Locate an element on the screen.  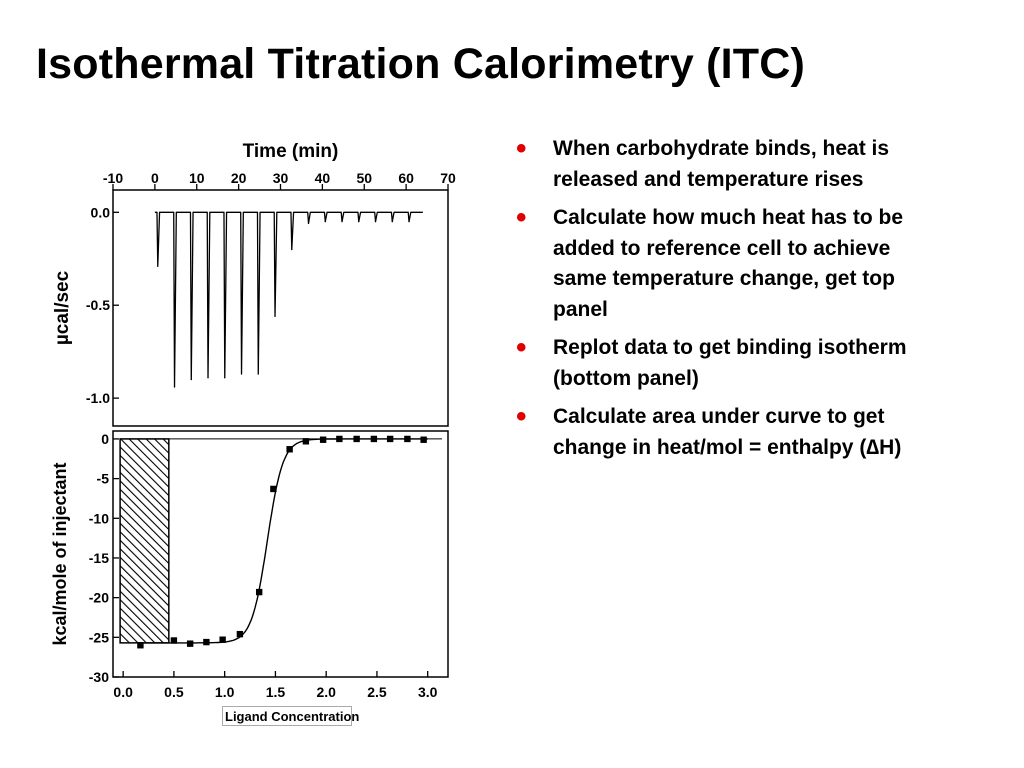
bottom-y-tick-label: -30 is located at coordinates (99, 677).